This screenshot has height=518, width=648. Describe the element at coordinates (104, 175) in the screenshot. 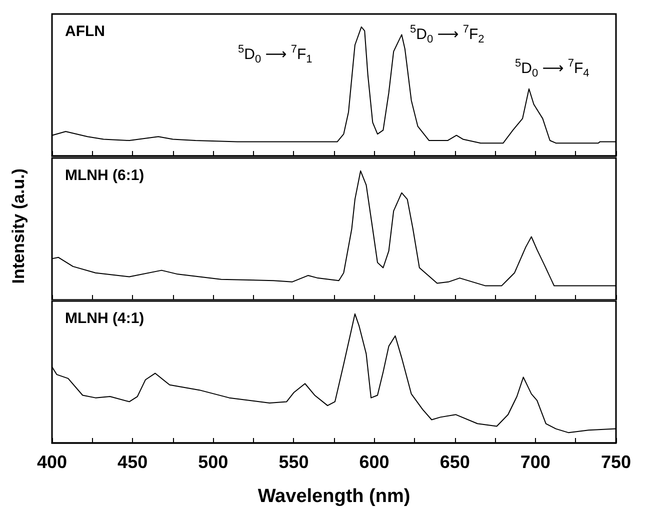

I see `chart-title: MLNH (6:1)` at that location.